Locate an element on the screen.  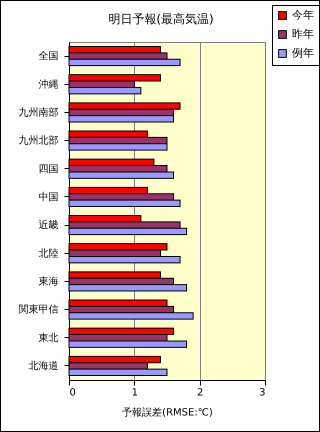
legend-label: 昨年 is located at coordinates (303, 34).